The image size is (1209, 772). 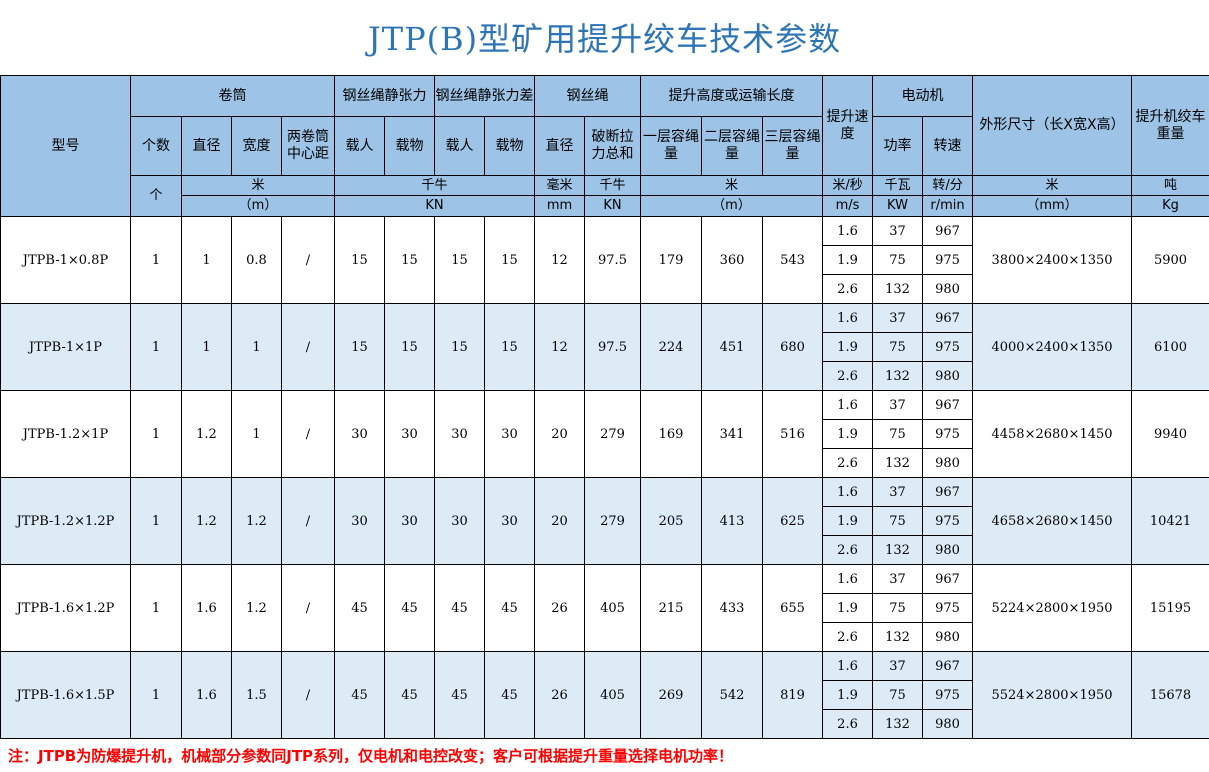 What do you see at coordinates (1052, 521) in the screenshot?
I see `cell-dims: 4658×2680×1450` at bounding box center [1052, 521].